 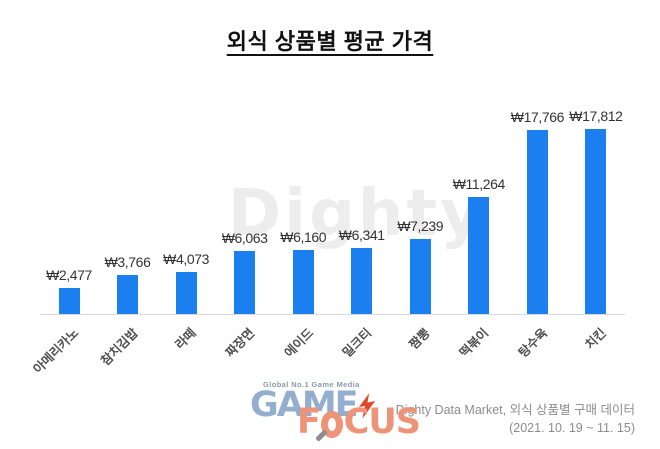 I want to click on source-line1: Dighty Data Market, 외식 상품별 구매 데이터, so click(x=515, y=410).